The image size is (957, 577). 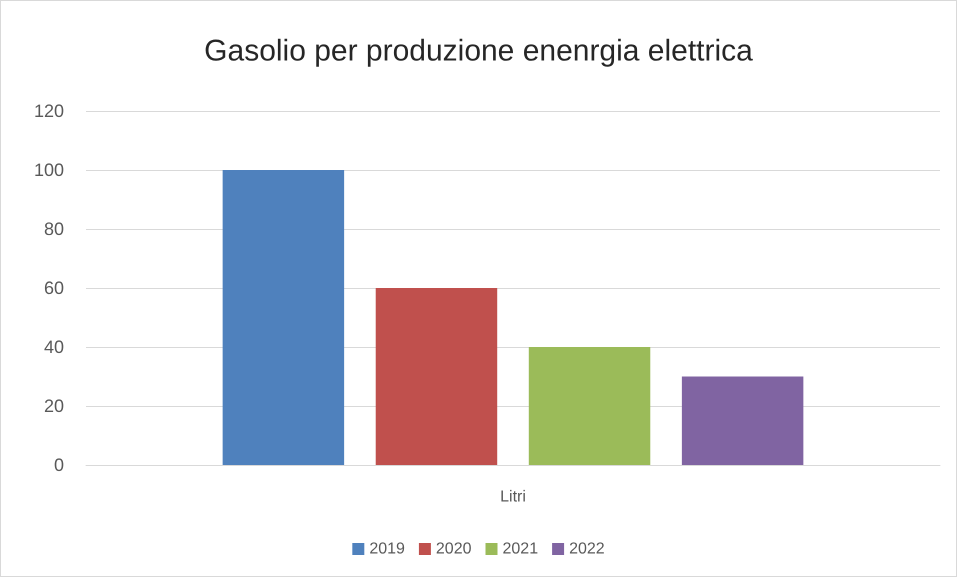 I want to click on y-tick-label: 80, so click(x=54, y=229).